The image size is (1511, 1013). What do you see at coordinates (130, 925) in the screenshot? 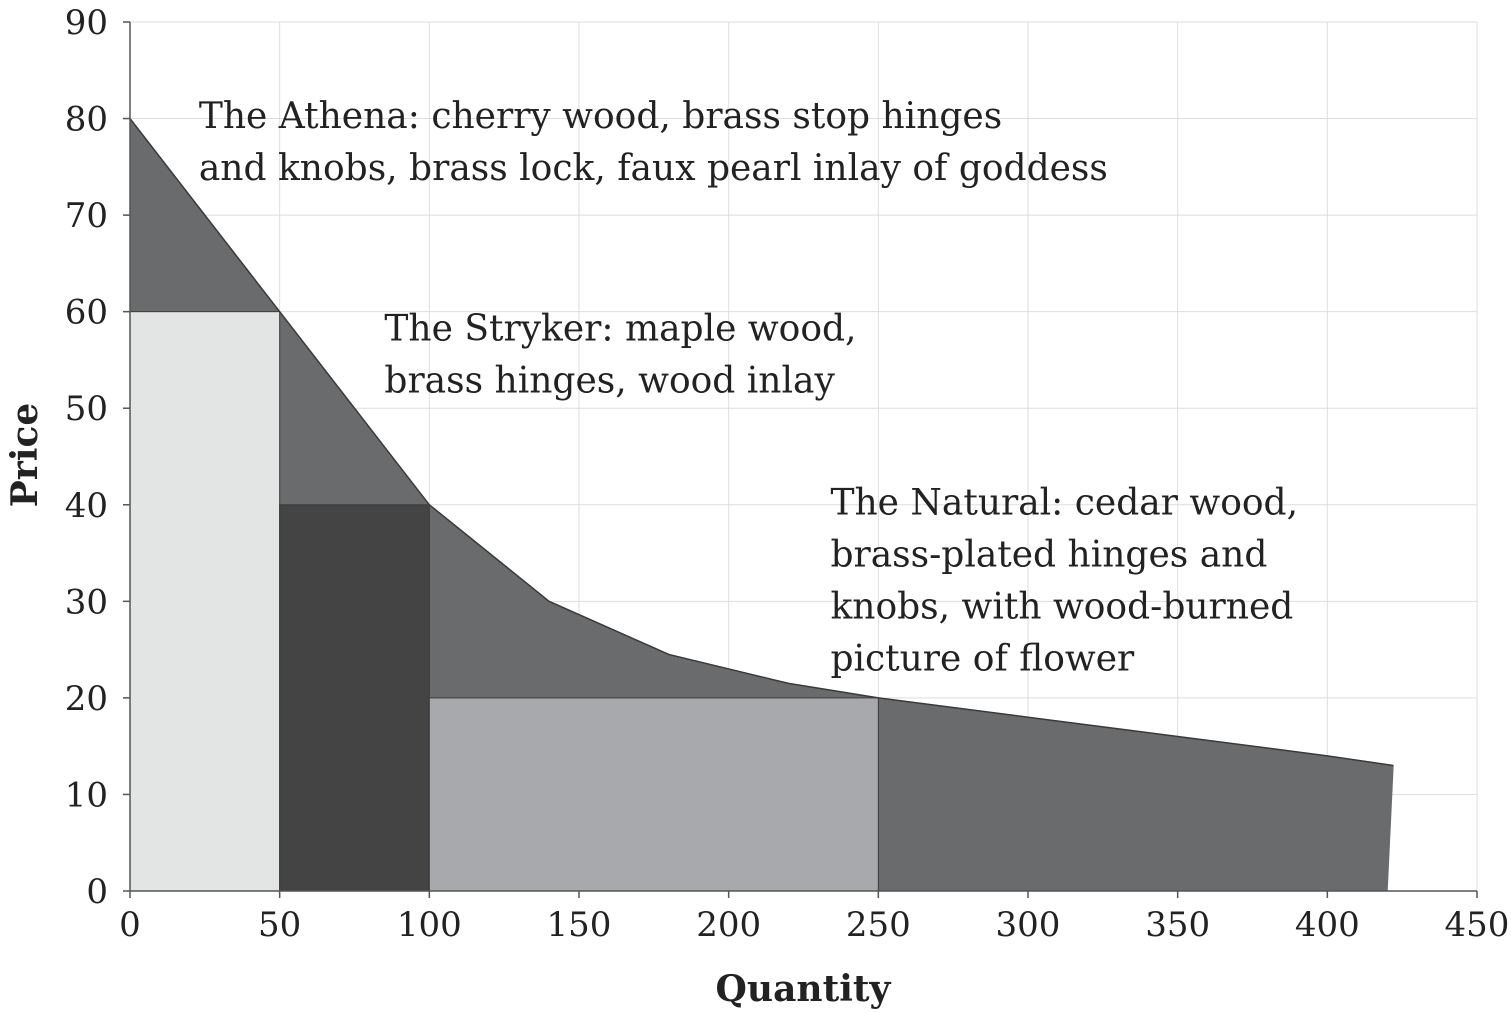
I see `x-tick-label: 0` at bounding box center [130, 925].